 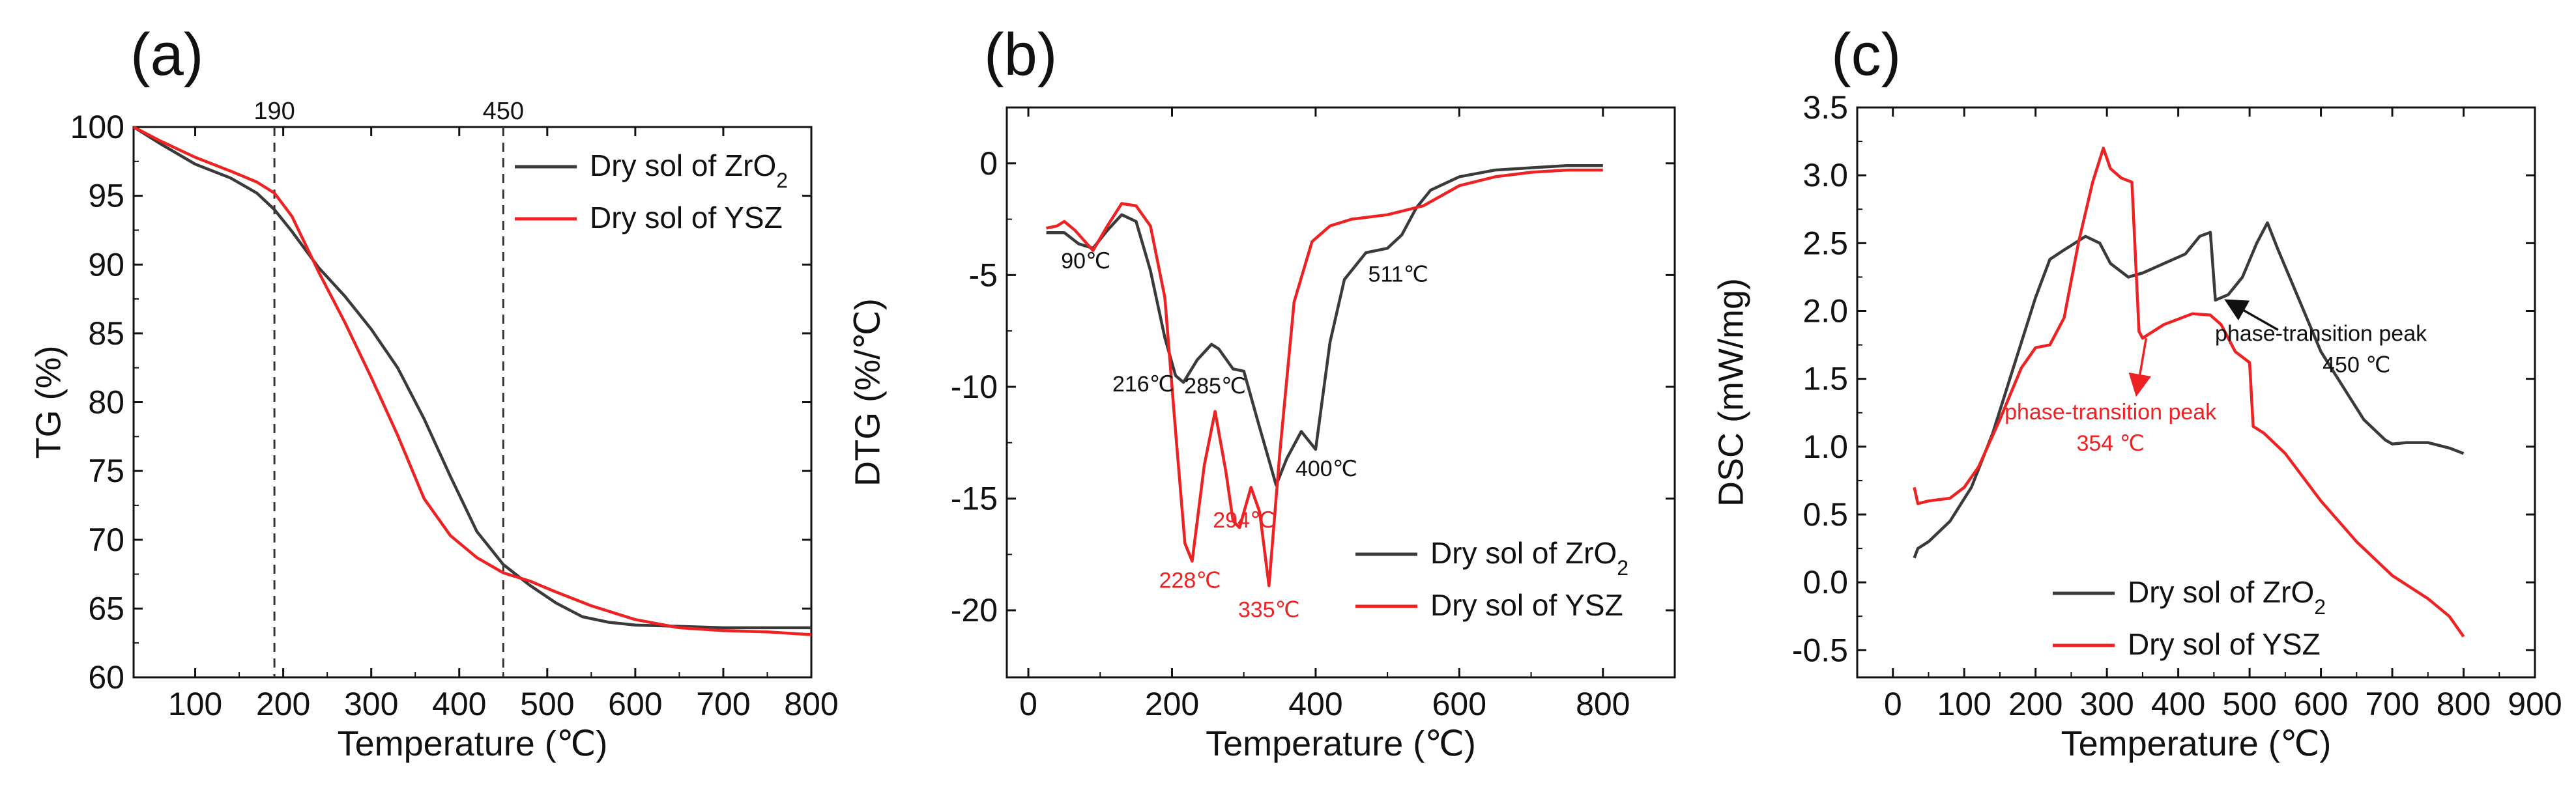 I want to click on y-tick-label: -0.5, so click(x=1820, y=650).